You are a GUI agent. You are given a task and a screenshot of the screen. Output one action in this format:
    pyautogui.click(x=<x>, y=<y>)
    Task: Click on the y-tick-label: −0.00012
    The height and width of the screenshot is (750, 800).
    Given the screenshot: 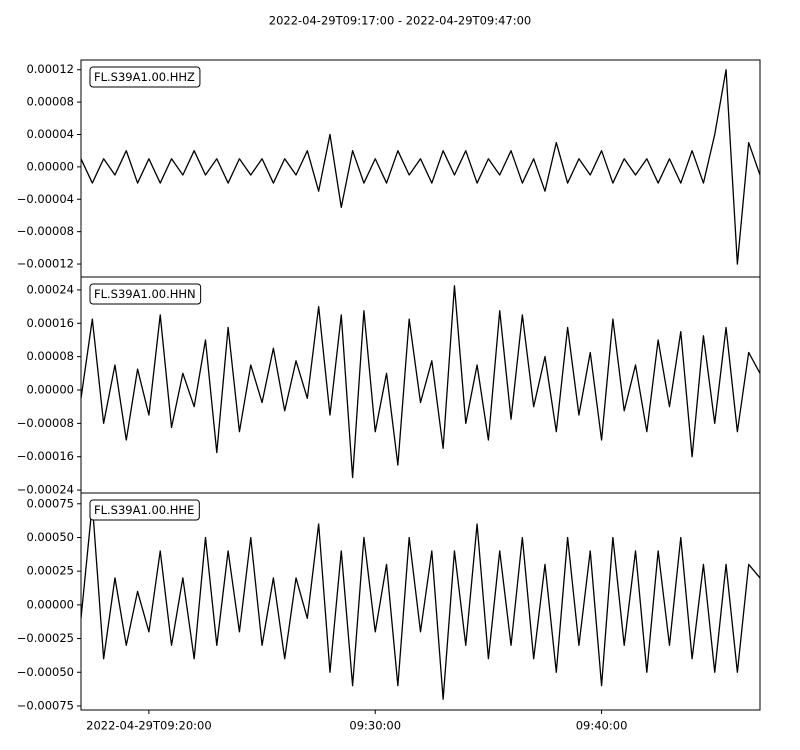 What is the action you would take?
    pyautogui.click(x=45, y=264)
    